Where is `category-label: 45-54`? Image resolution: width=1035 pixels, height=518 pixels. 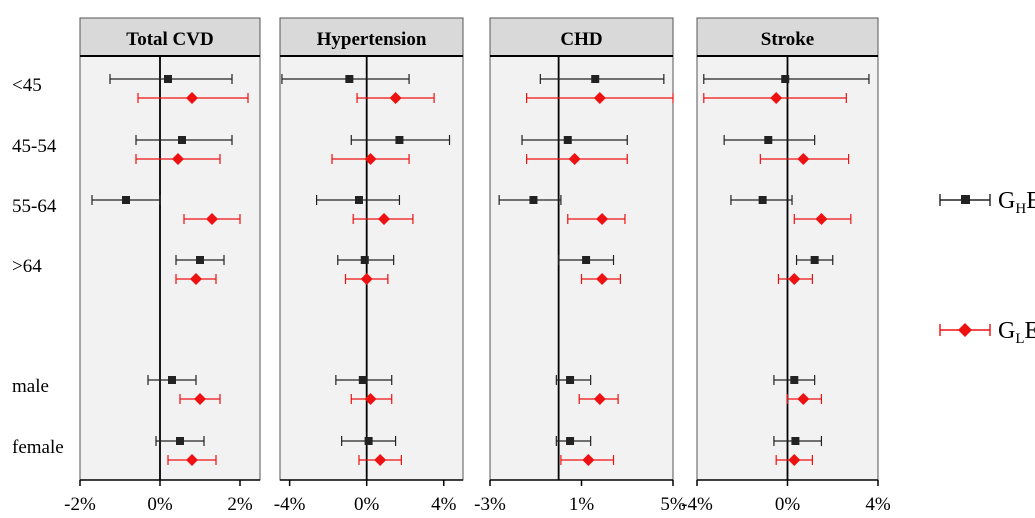
category-label: 45-54 is located at coordinates (34, 146).